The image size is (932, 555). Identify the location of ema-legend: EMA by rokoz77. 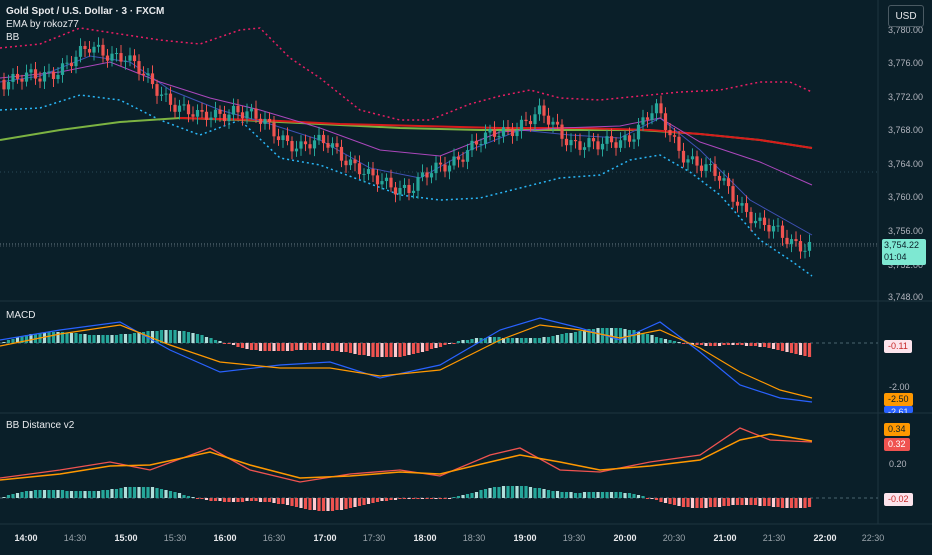
(42, 24).